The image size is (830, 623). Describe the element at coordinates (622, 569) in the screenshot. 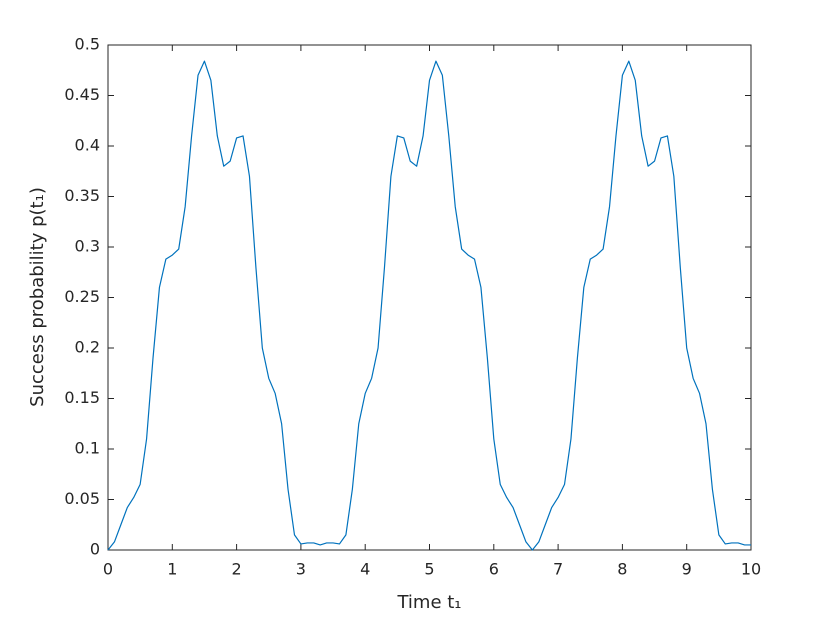

I see `x-tick-label: 8` at that location.